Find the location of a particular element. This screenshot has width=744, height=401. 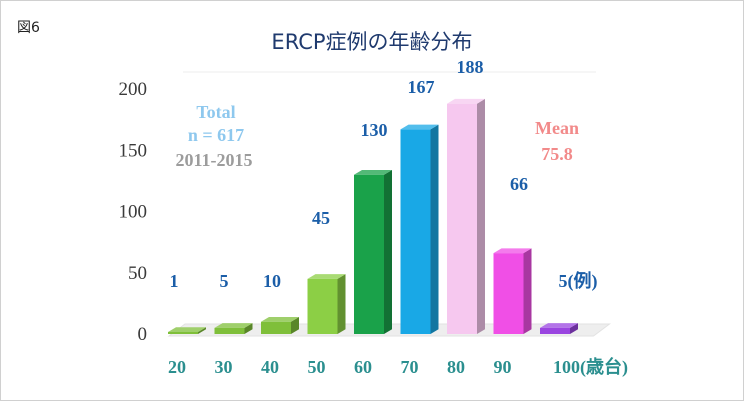

x-tick-label: 60 is located at coordinates (363, 367).